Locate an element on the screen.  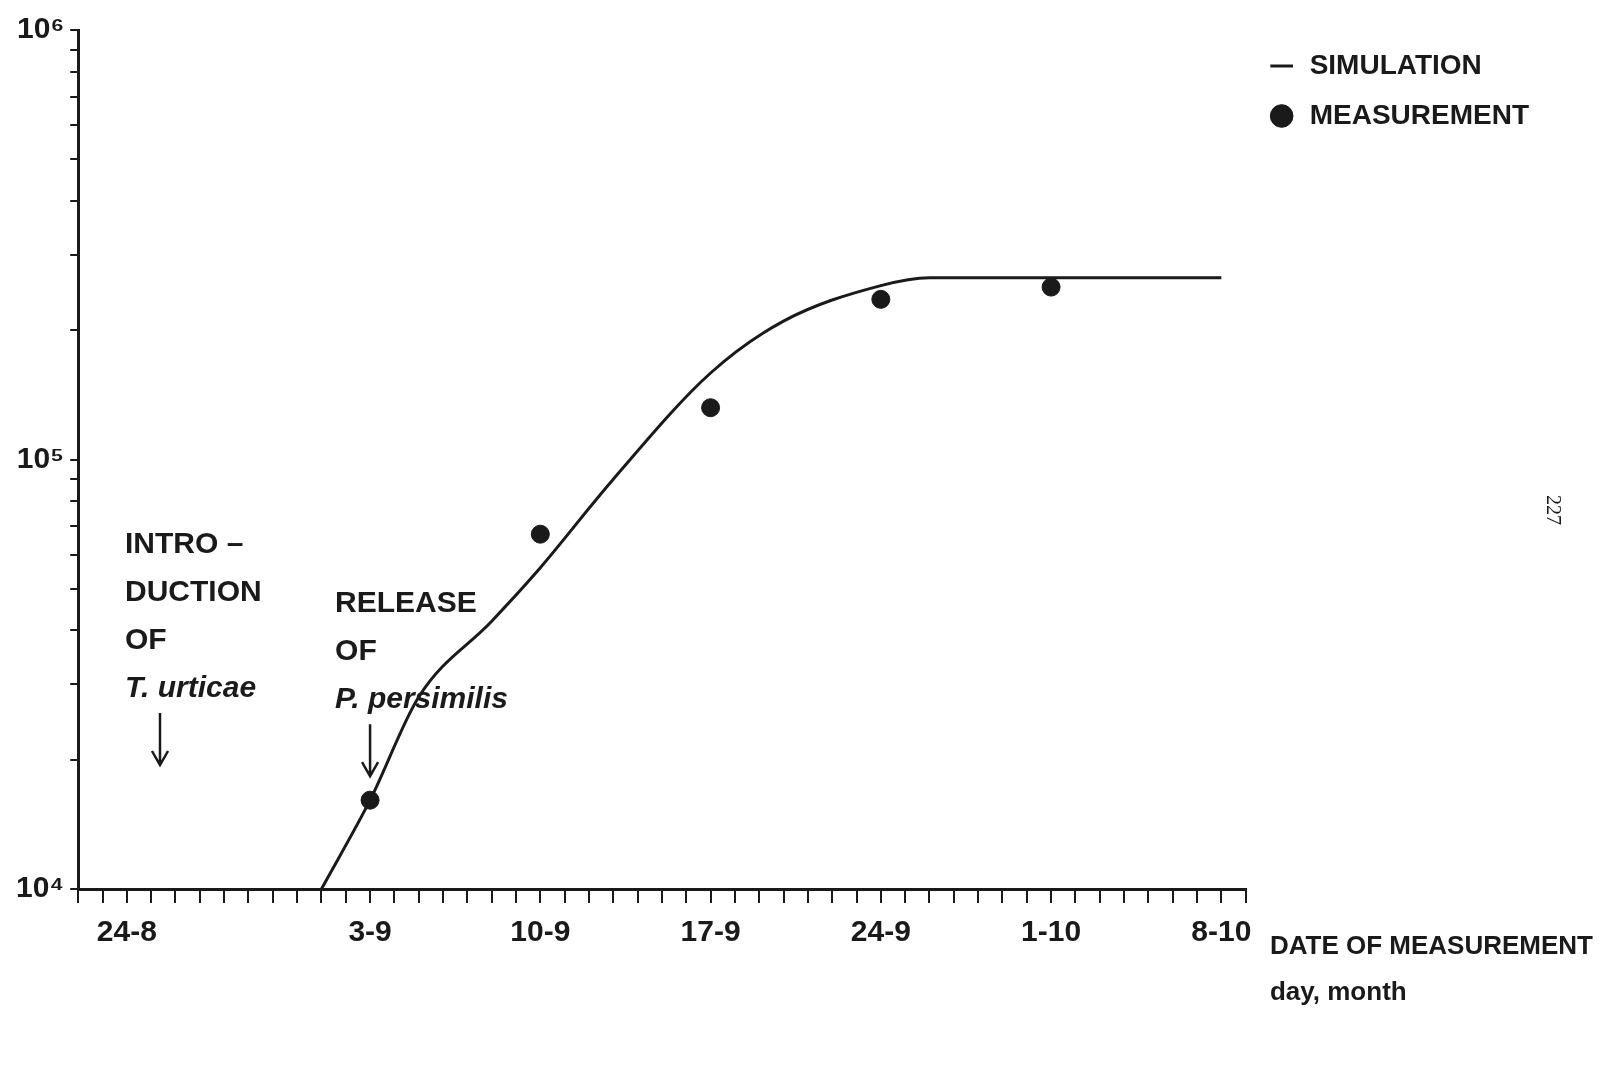
y-tick-label: 10⁵ is located at coordinates (40, 457).